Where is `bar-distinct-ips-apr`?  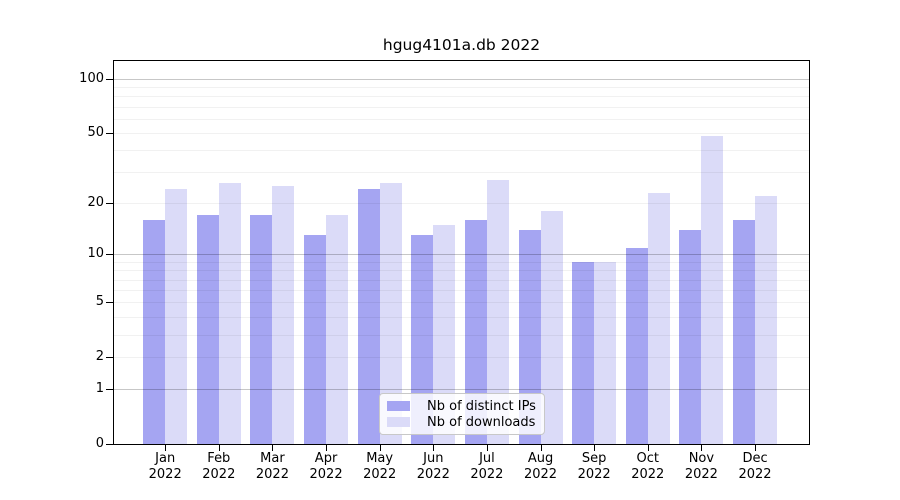 bar-distinct-ips-apr is located at coordinates (315, 339).